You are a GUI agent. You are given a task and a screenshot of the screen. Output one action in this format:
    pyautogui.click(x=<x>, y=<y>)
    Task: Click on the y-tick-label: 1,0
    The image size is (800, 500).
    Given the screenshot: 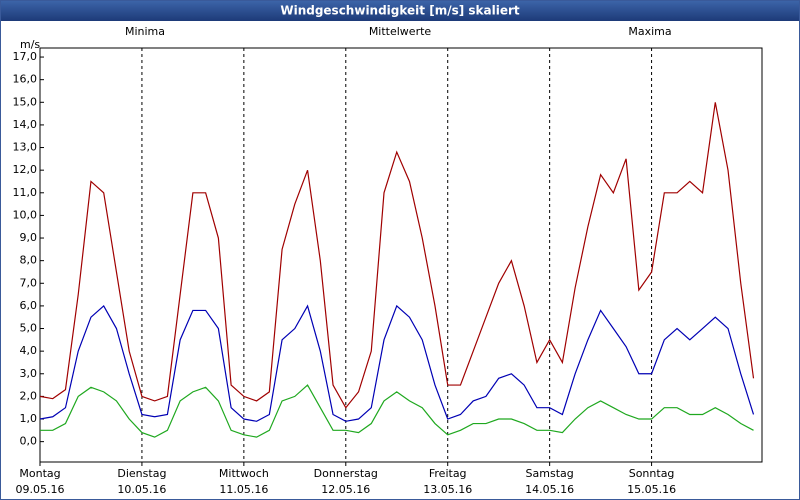 What is the action you would take?
    pyautogui.click(x=29, y=418)
    